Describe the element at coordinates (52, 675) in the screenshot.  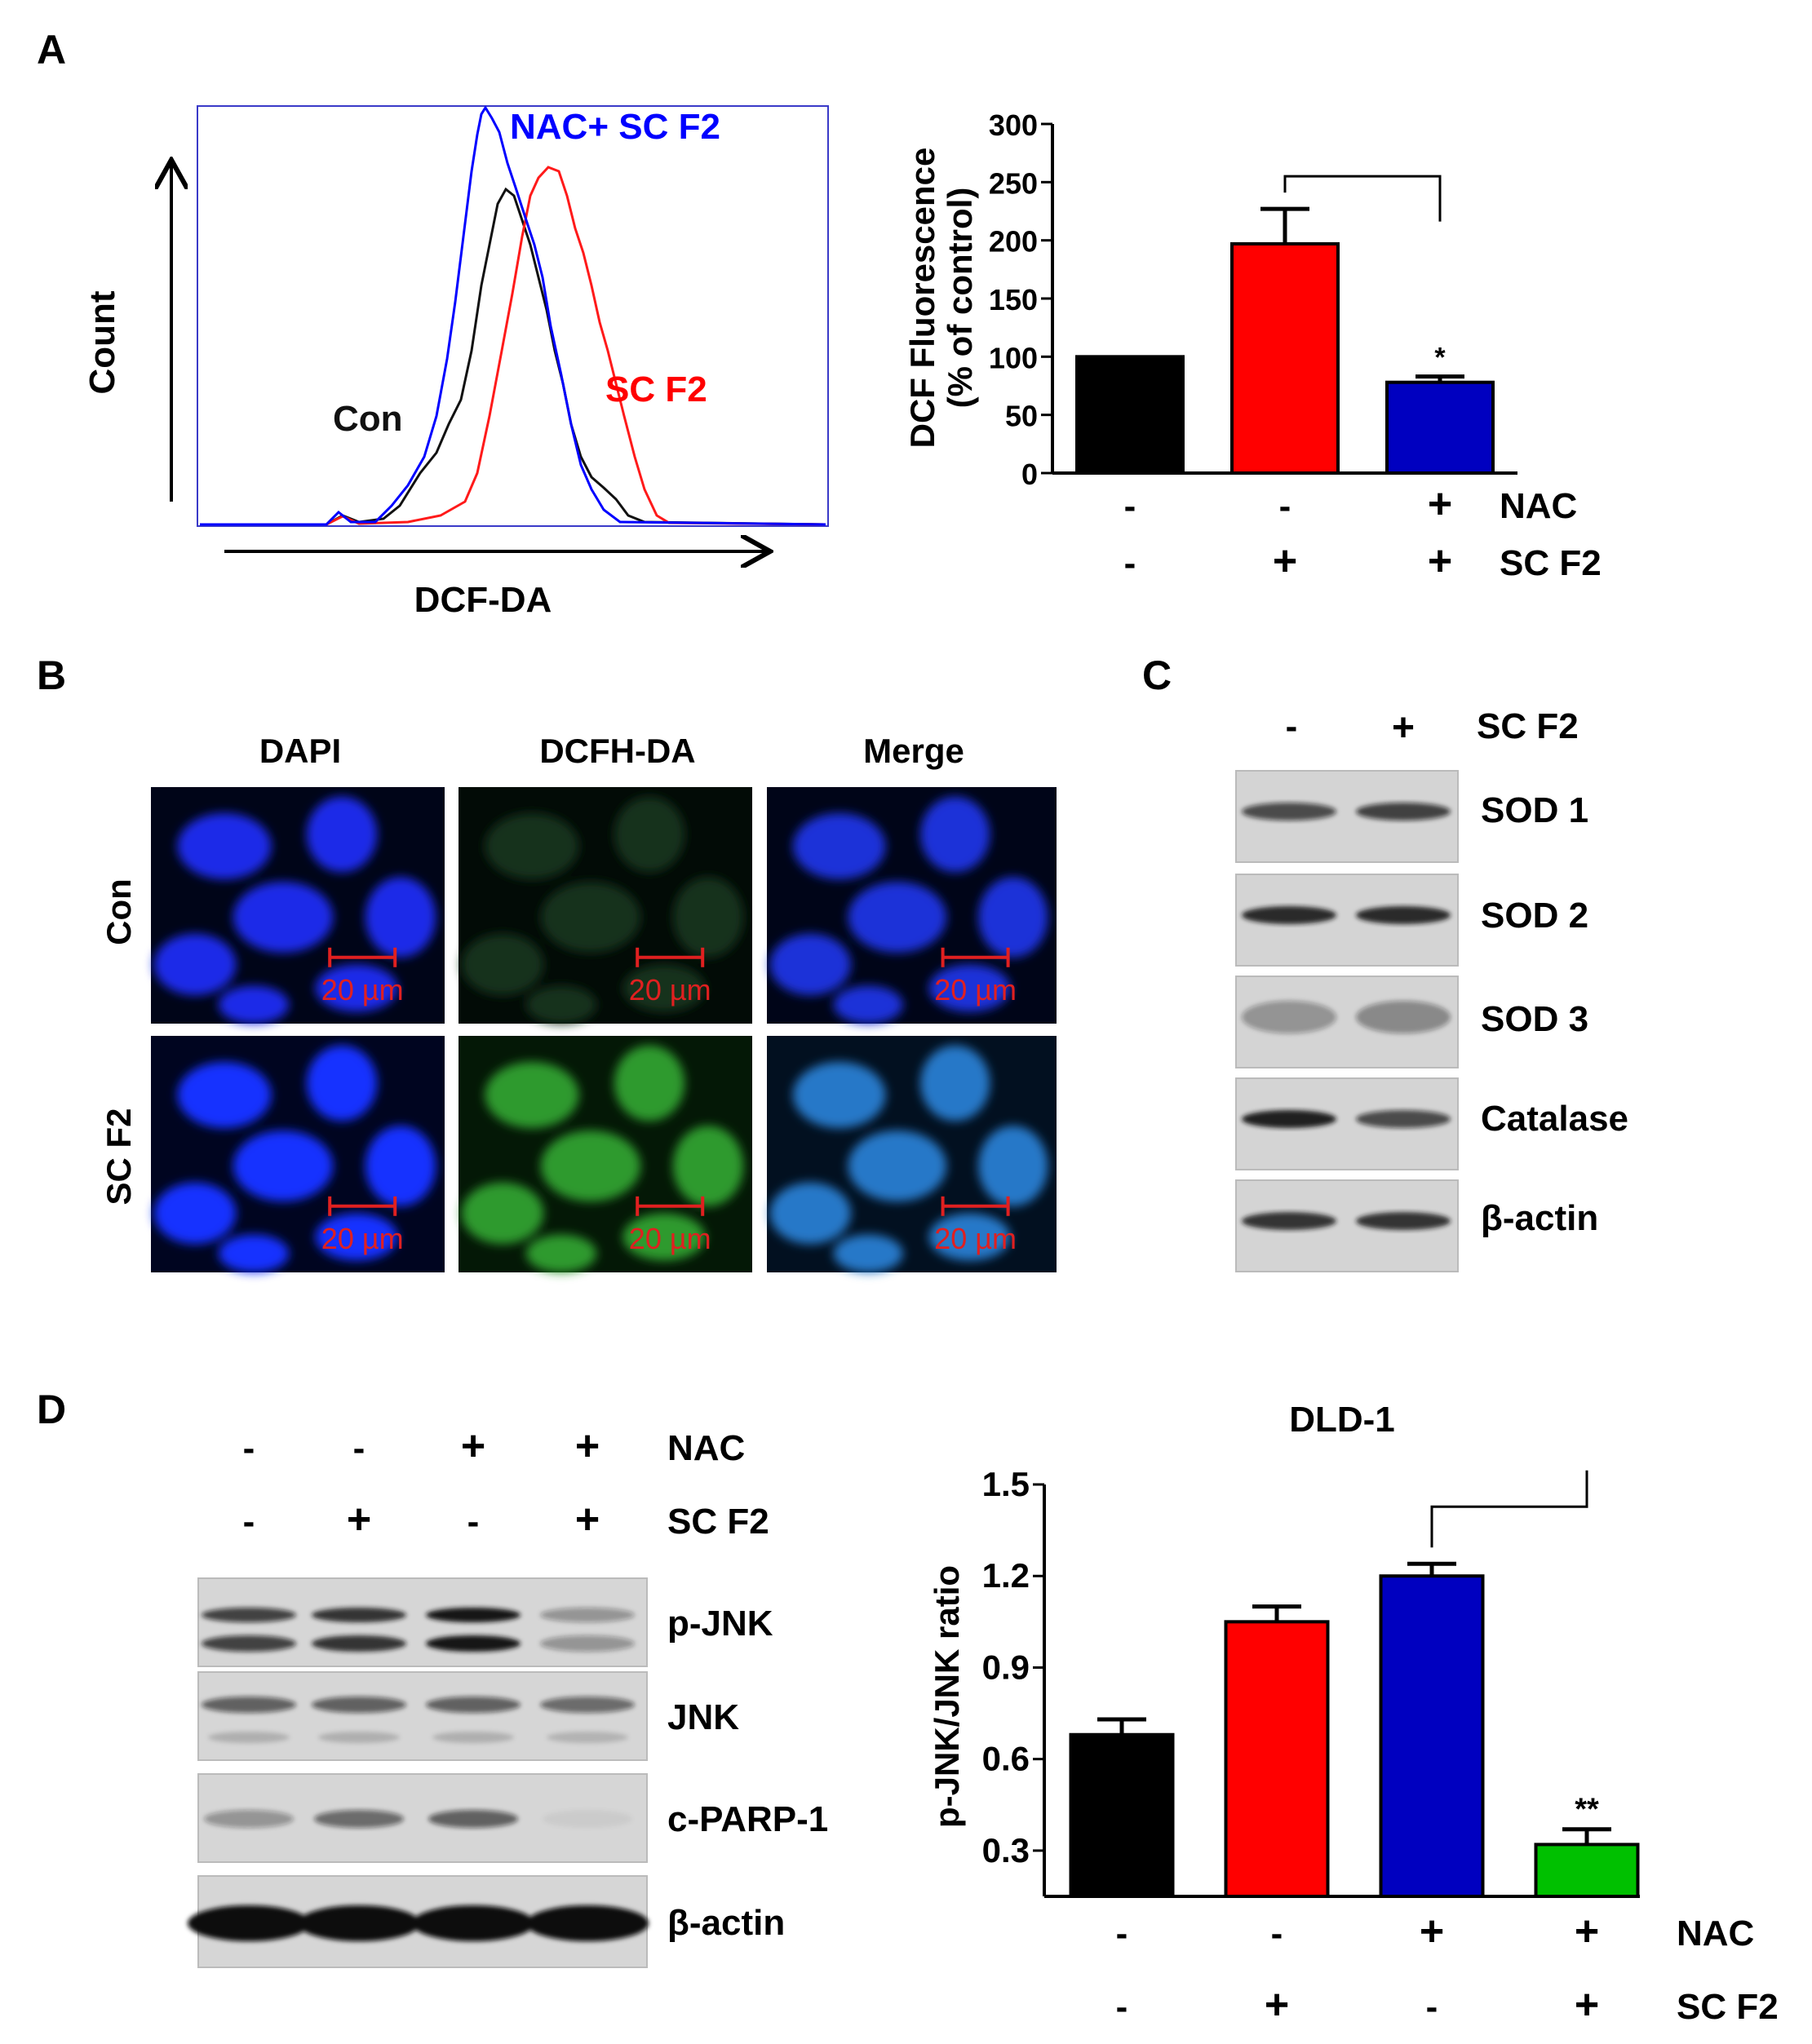
I see `panel-letter-b: B` at that location.